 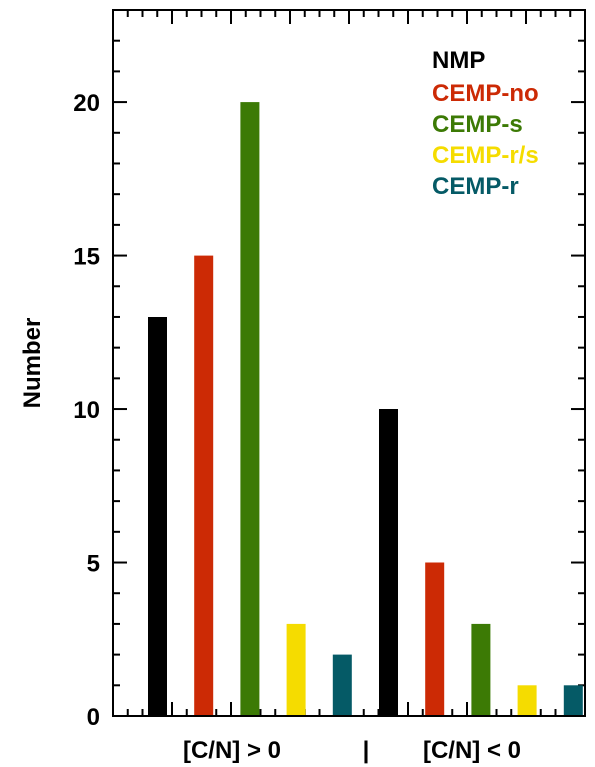 I want to click on y-tick-label: 5, so click(x=93, y=564).